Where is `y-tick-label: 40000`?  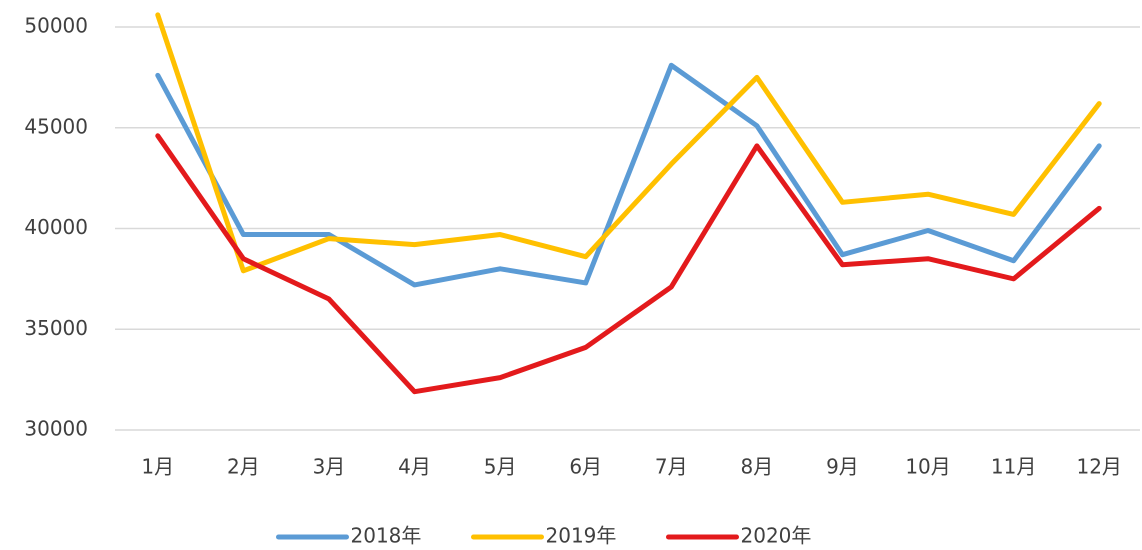 y-tick-label: 40000 is located at coordinates (56, 227).